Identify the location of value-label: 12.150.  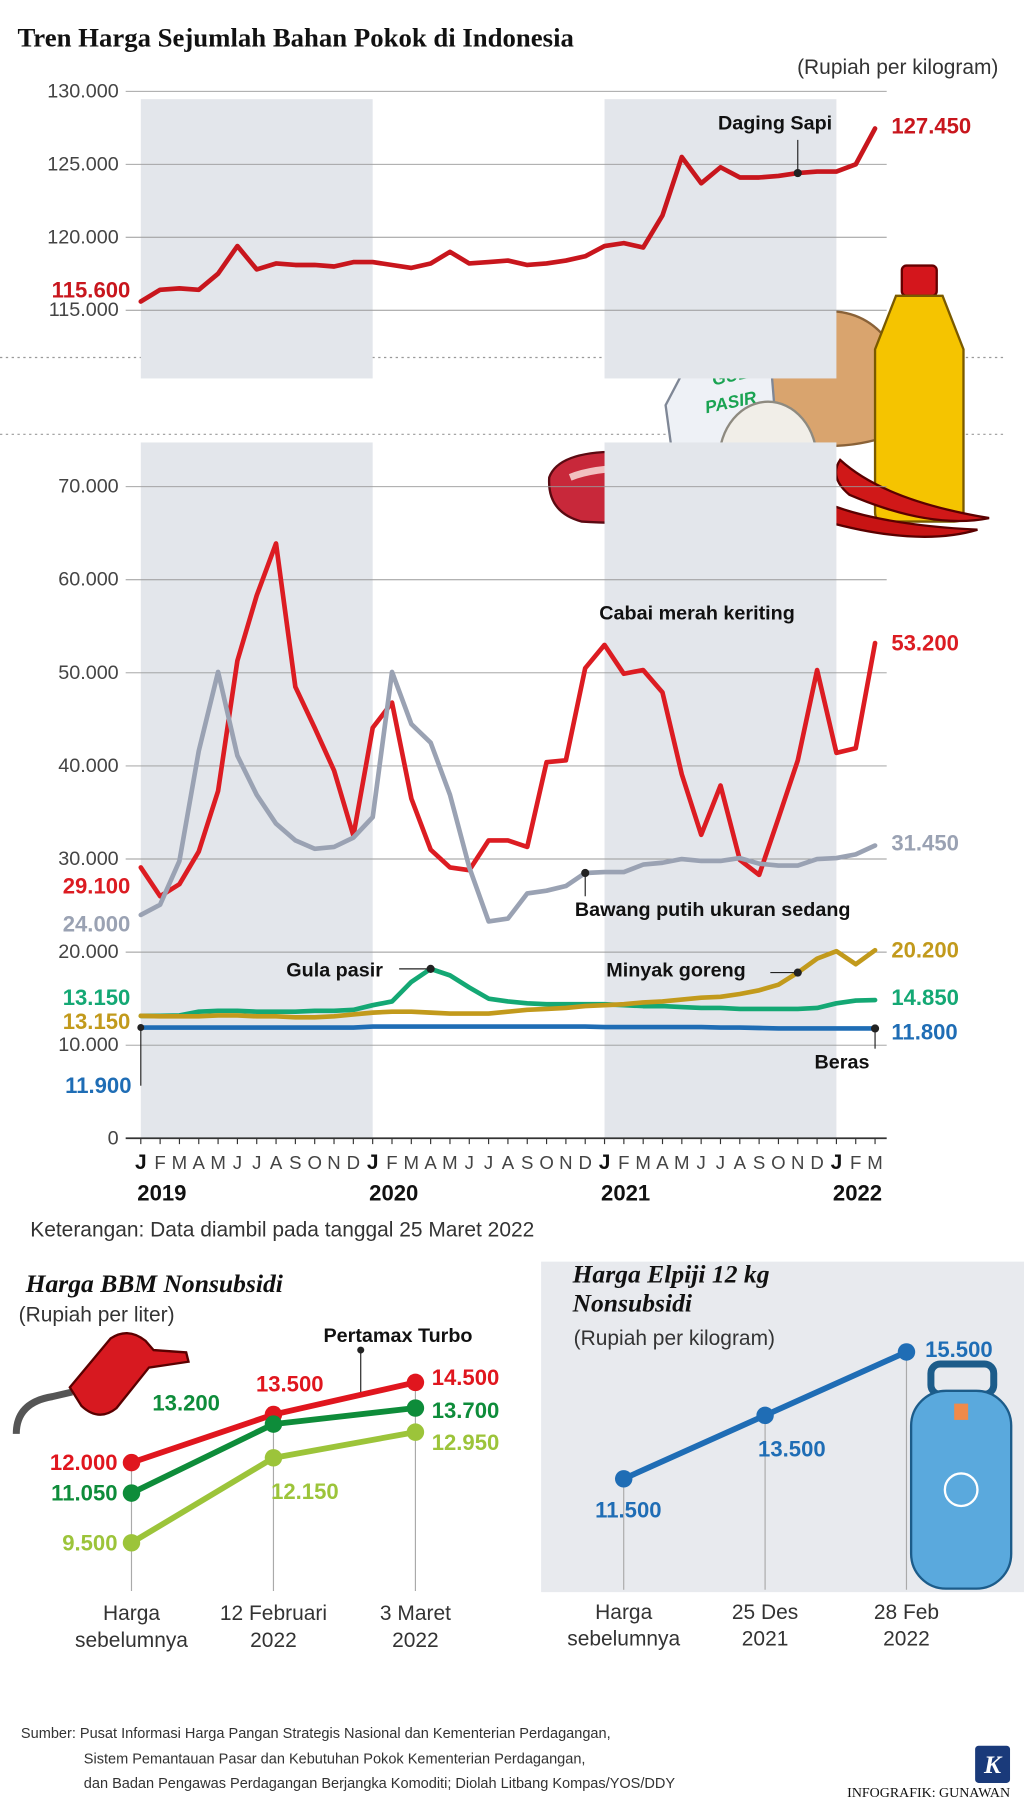
(305, 1491).